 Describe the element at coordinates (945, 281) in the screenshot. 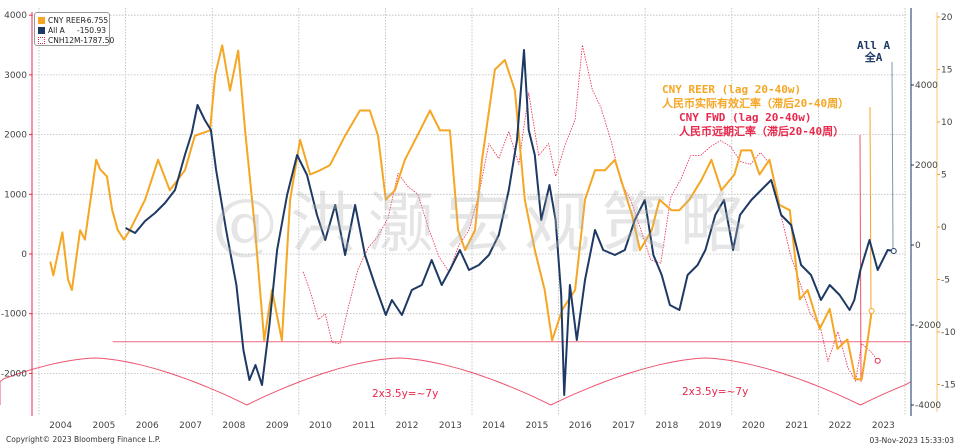

I see `right-outer-axis-tick-label: -5` at that location.